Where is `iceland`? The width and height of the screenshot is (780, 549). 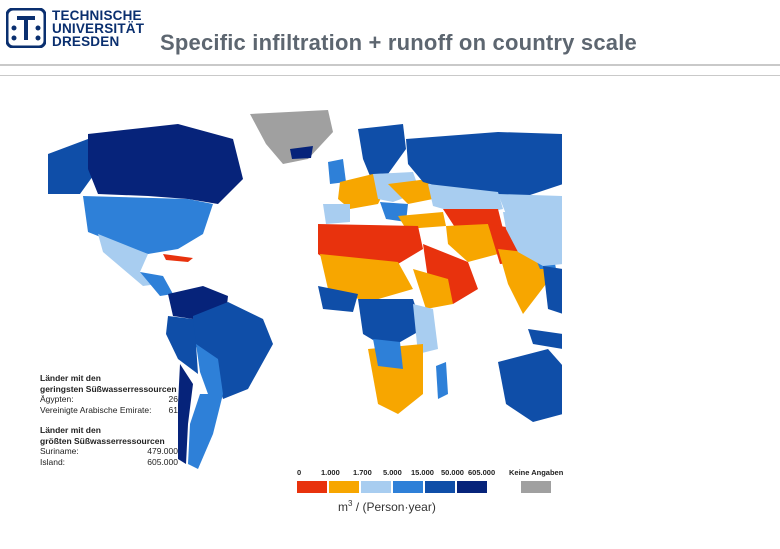 iceland is located at coordinates (301, 152).